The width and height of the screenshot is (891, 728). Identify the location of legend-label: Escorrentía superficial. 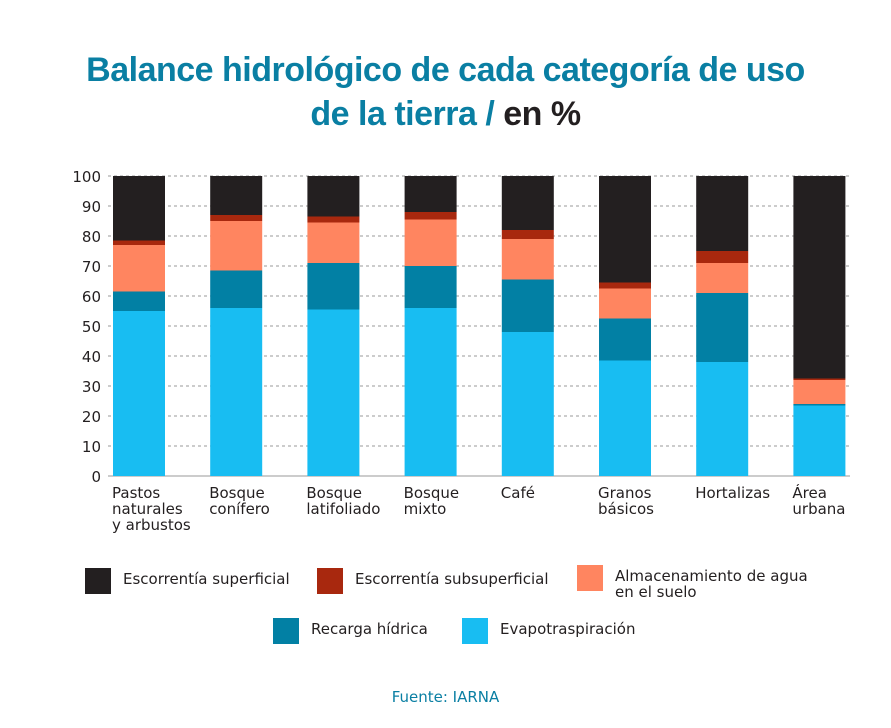
(206, 579).